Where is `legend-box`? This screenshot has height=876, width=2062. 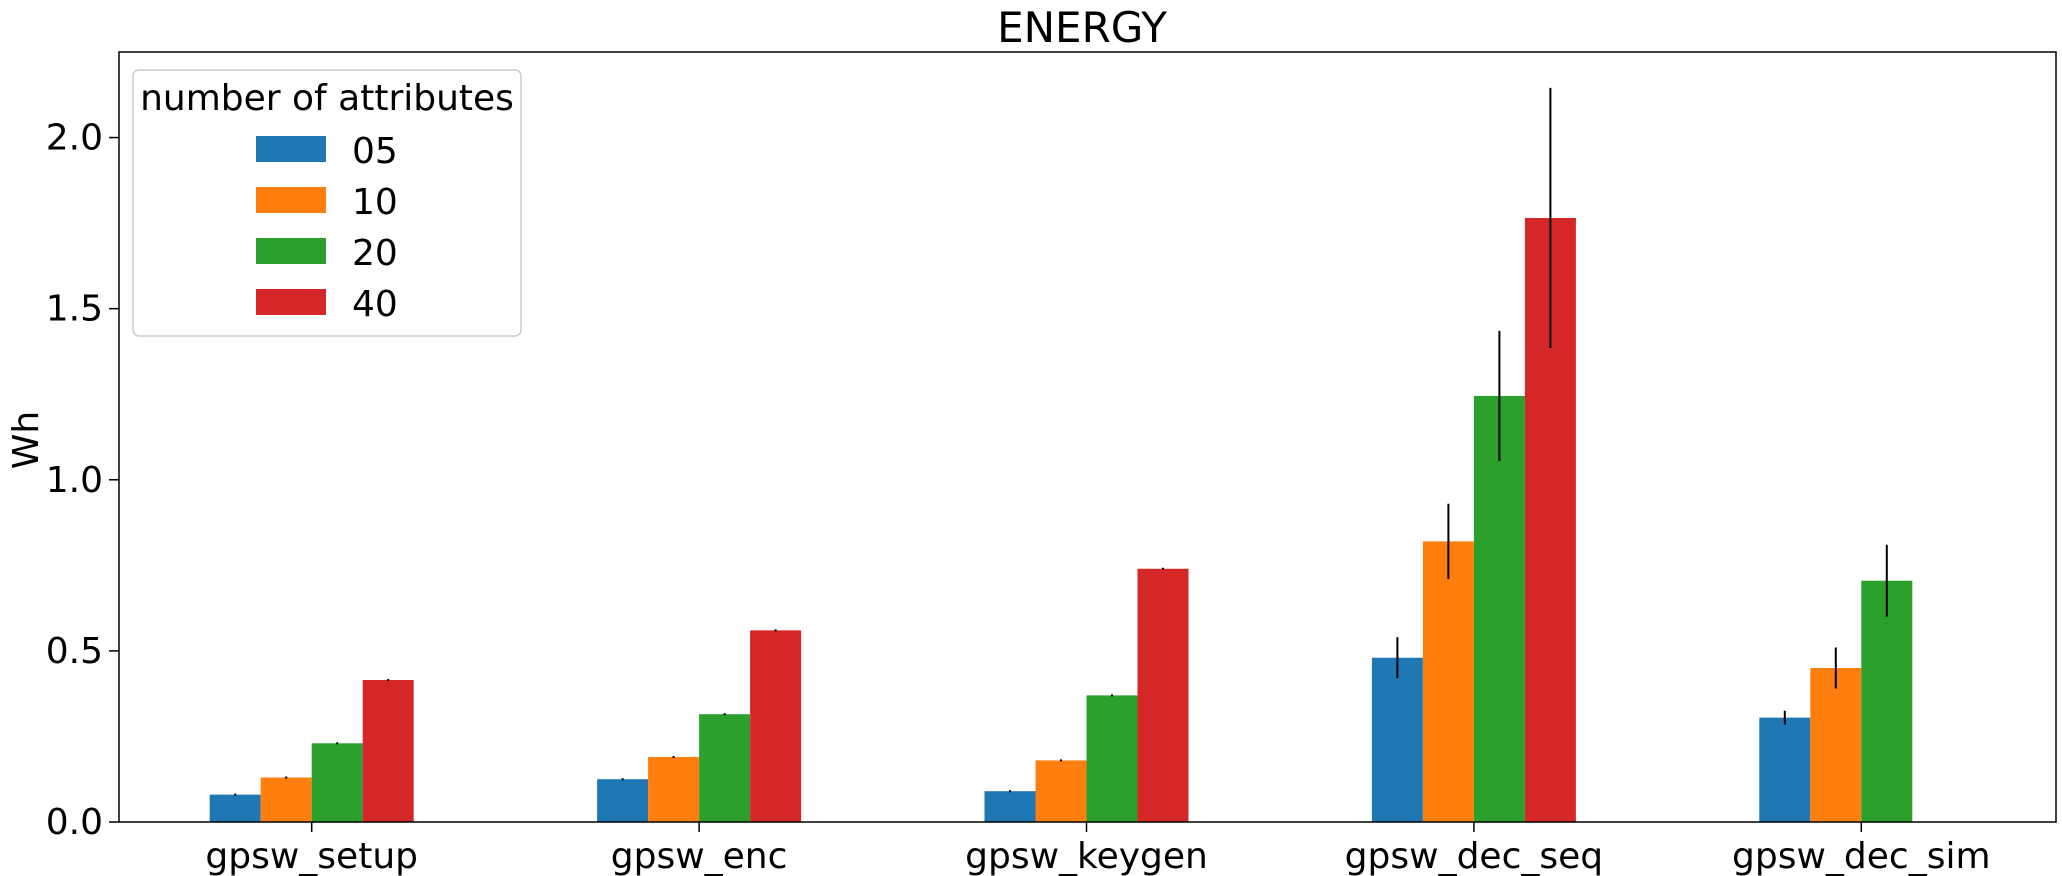 legend-box is located at coordinates (327, 203).